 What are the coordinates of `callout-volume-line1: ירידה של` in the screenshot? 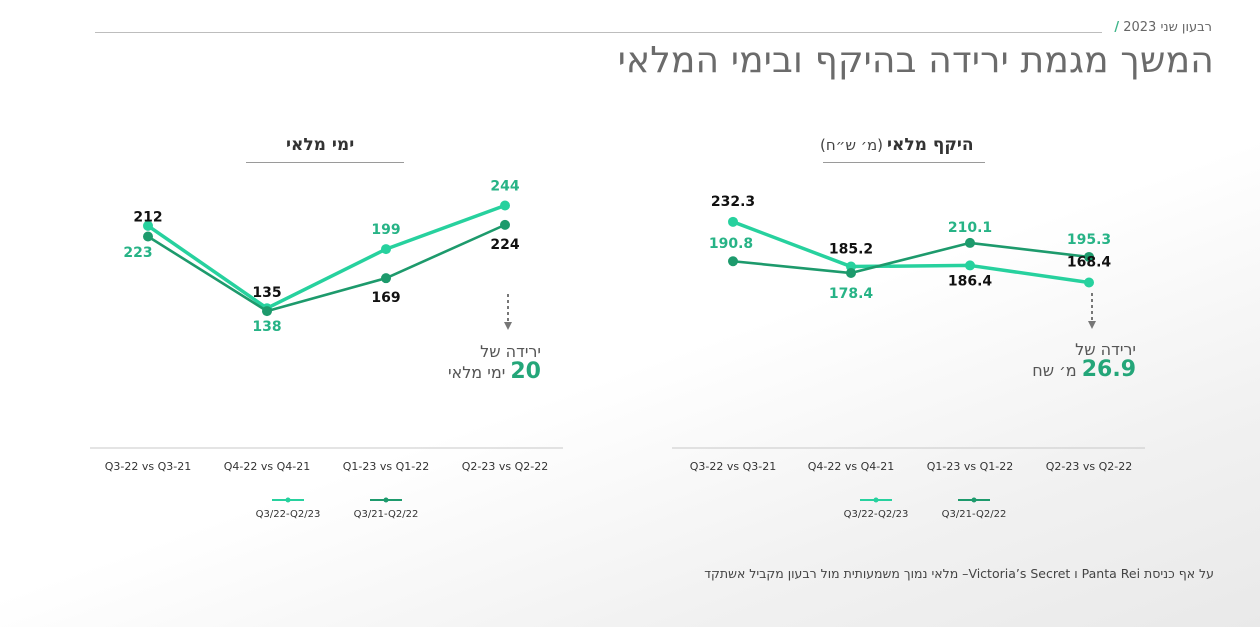 It's located at (1105, 349).